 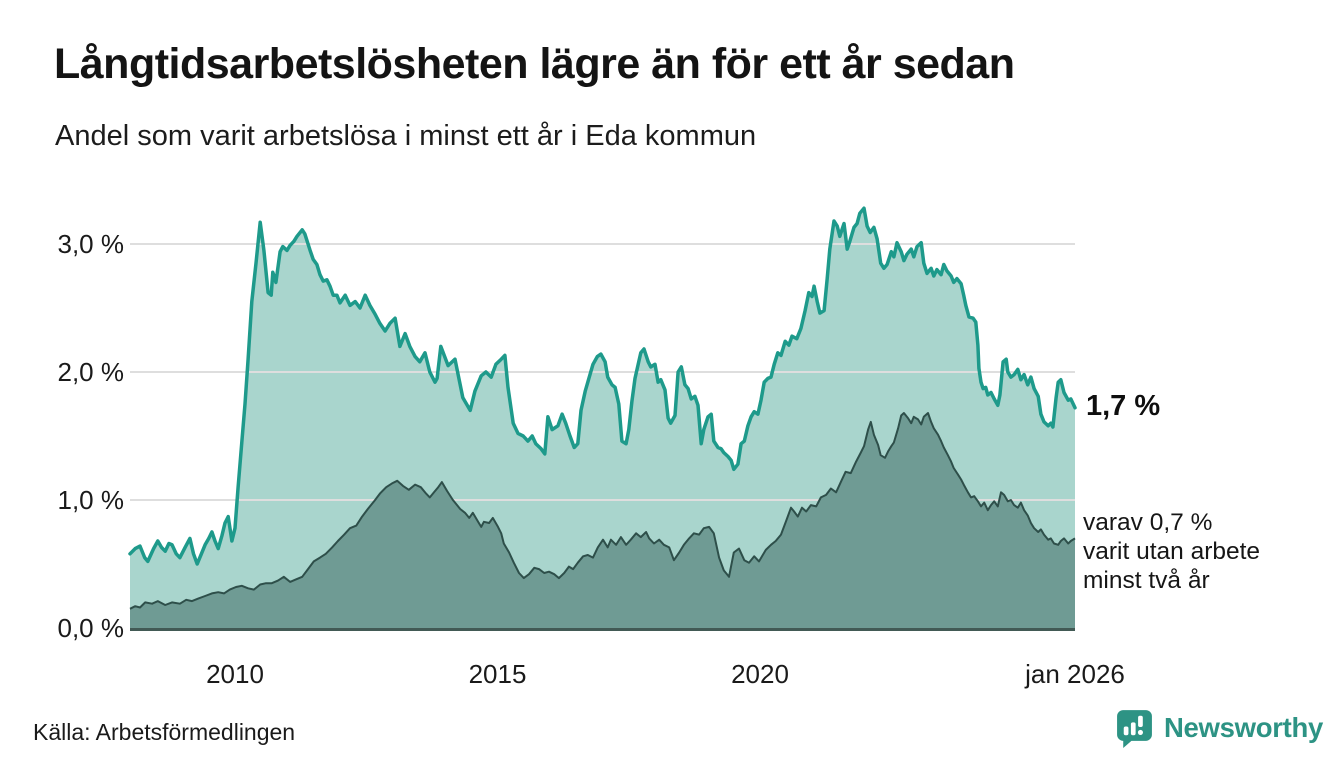 I want to click on x-axis-tick-2020: 2020, so click(x=760, y=674).